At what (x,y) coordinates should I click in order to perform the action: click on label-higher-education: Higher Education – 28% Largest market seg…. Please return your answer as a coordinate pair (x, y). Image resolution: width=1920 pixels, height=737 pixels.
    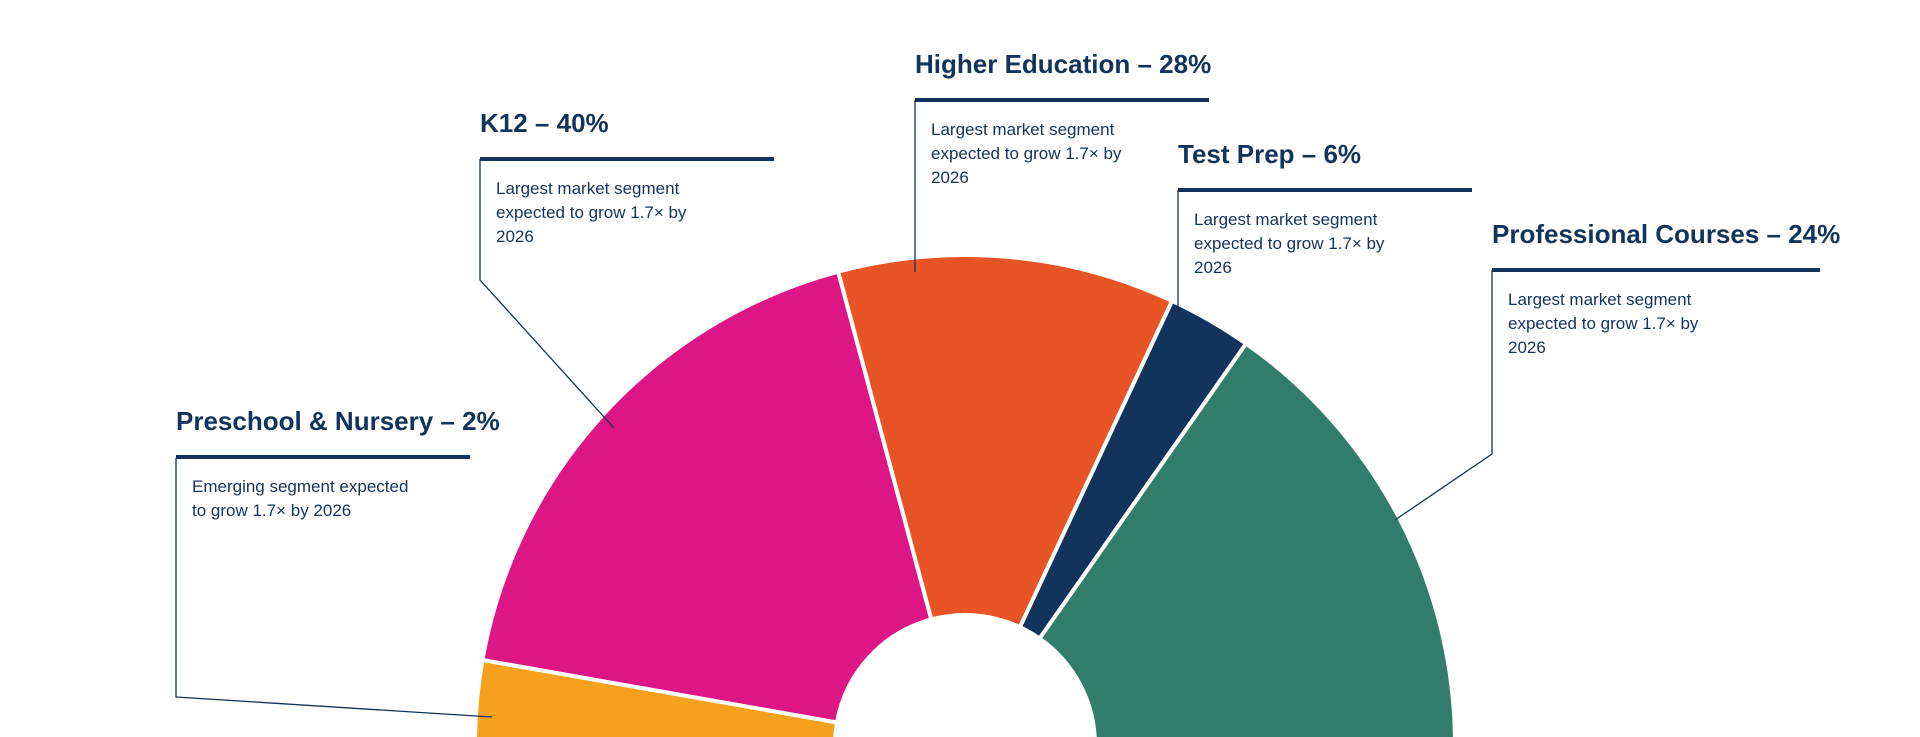
    Looking at the image, I should click on (1062, 160).